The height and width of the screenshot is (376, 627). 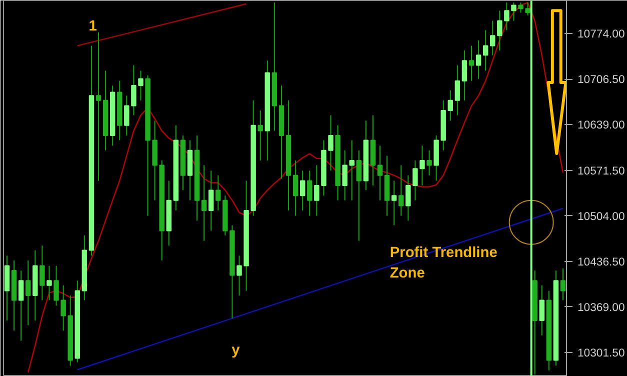 What do you see at coordinates (601, 262) in the screenshot?
I see `y-tick-label: 10436.50` at bounding box center [601, 262].